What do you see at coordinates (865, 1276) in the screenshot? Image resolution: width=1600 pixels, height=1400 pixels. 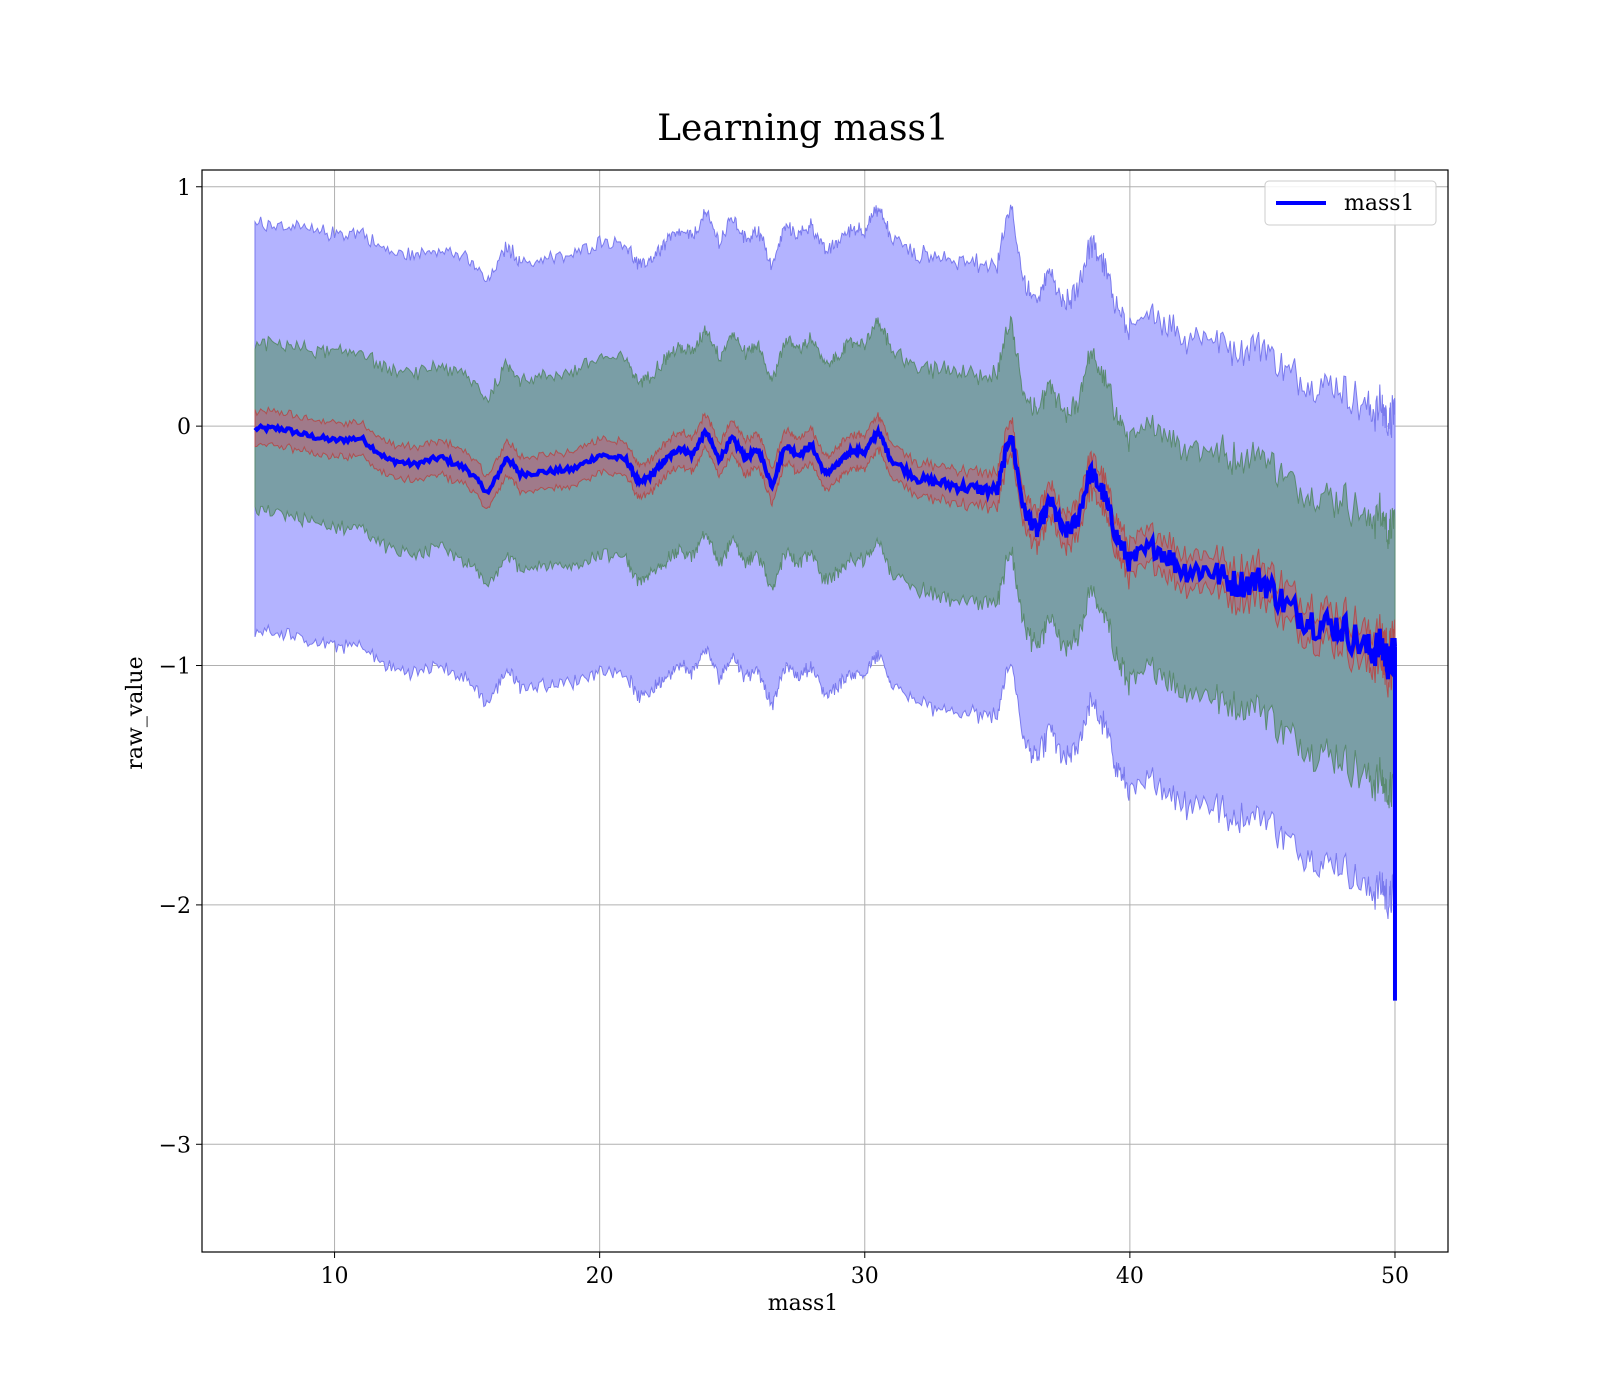 I see `x-tick-label: 30` at bounding box center [865, 1276].